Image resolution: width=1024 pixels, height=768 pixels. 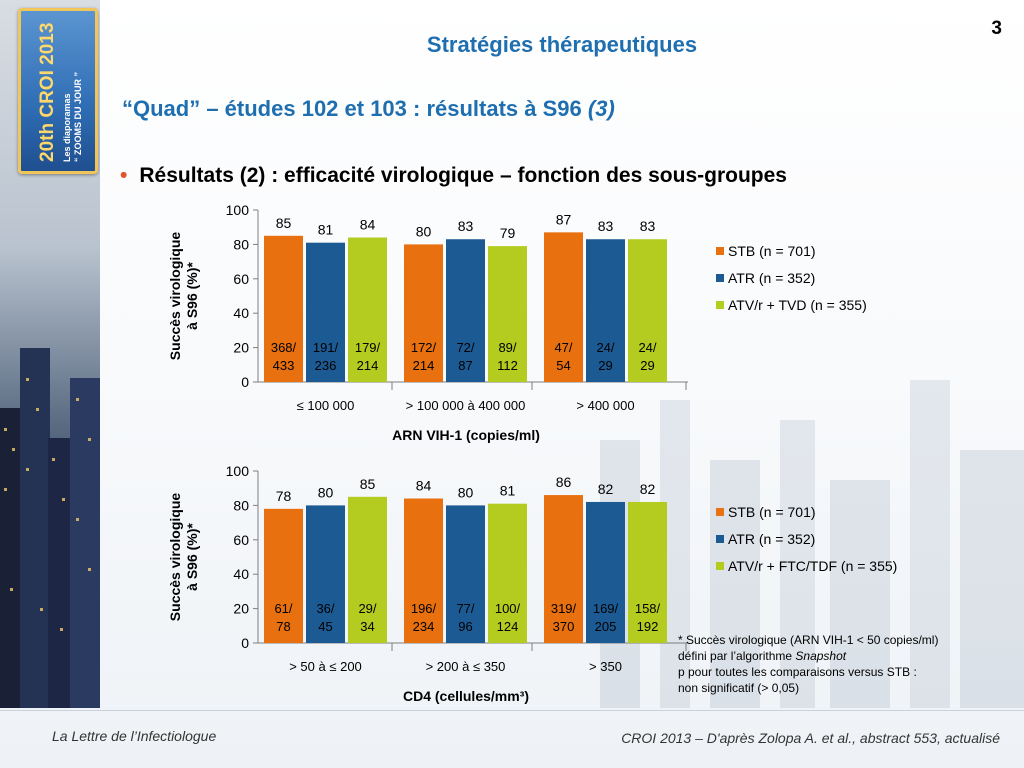 I want to click on bar-count-denominator: 433, so click(x=284, y=365).